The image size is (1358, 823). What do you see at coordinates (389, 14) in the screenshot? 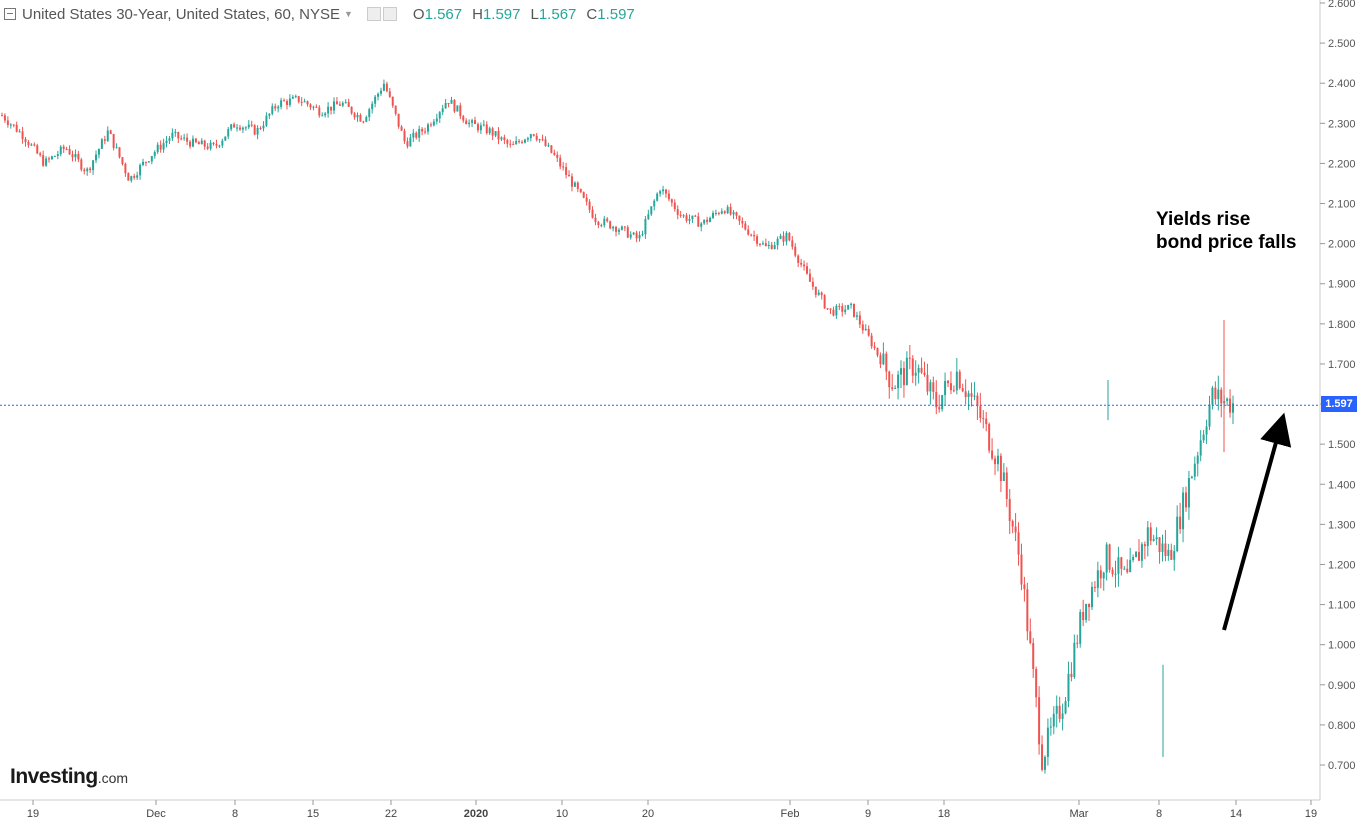
I see `close-icon` at bounding box center [389, 14].